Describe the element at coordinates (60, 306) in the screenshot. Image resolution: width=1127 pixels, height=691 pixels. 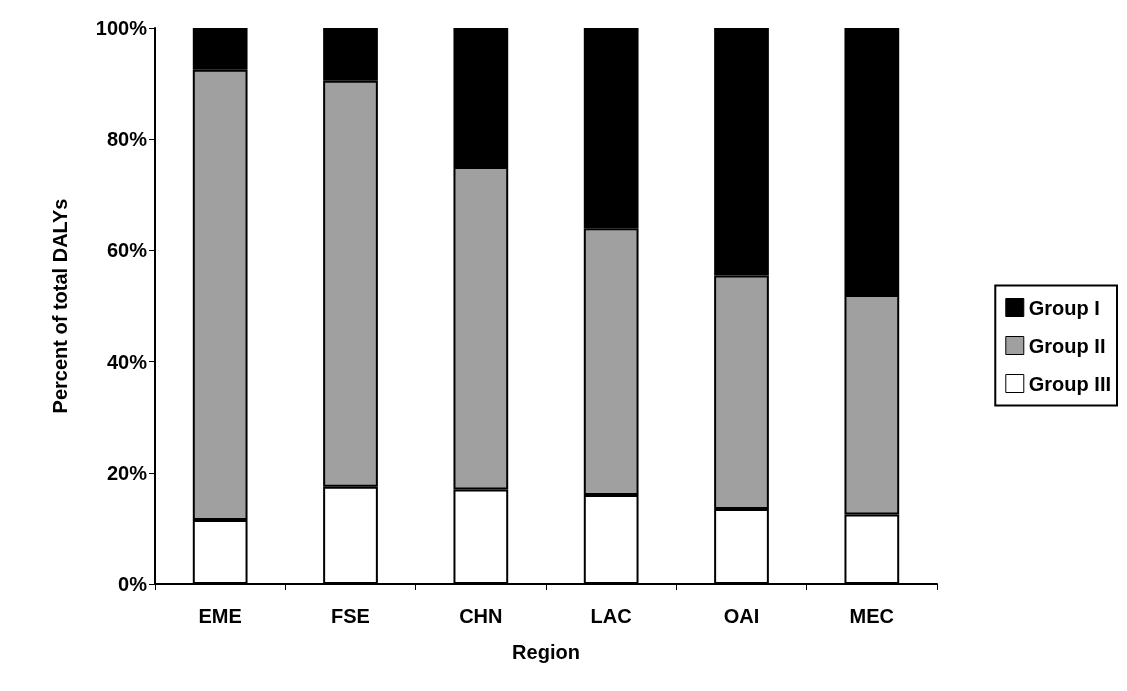
I see `y-axis-title: Percent of total DALYs` at that location.